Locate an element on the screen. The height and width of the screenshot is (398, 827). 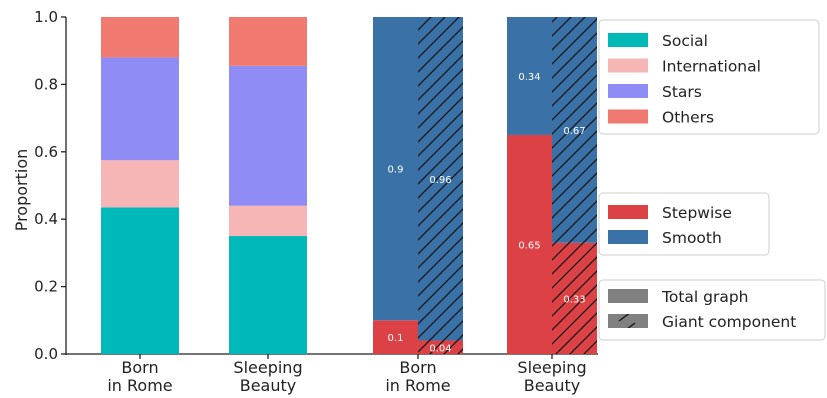
legend-label-smooth: Smooth is located at coordinates (692, 238).